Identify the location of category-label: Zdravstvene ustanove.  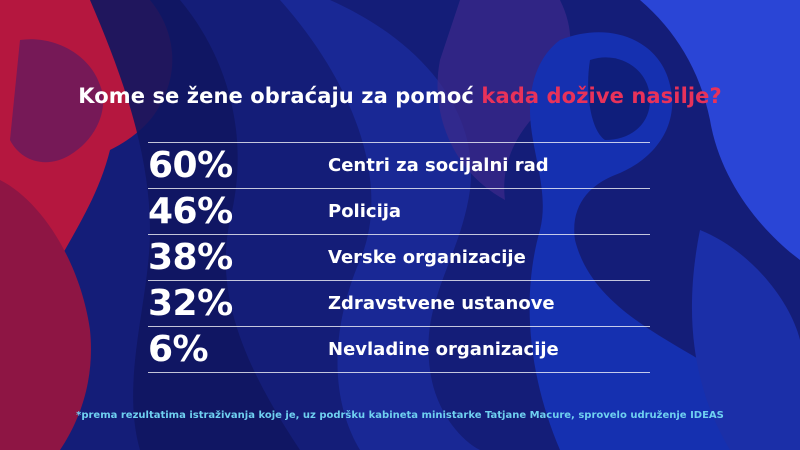
(441, 303).